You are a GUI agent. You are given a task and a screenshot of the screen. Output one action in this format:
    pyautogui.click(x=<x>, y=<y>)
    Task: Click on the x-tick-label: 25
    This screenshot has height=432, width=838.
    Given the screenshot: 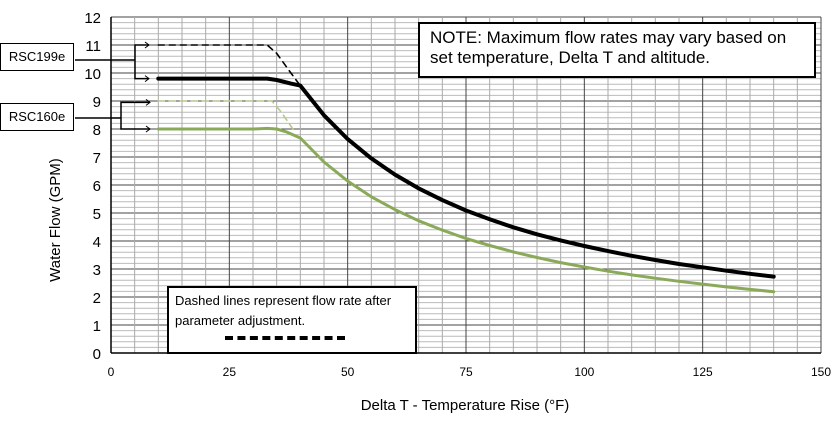 What is the action you would take?
    pyautogui.click(x=230, y=372)
    